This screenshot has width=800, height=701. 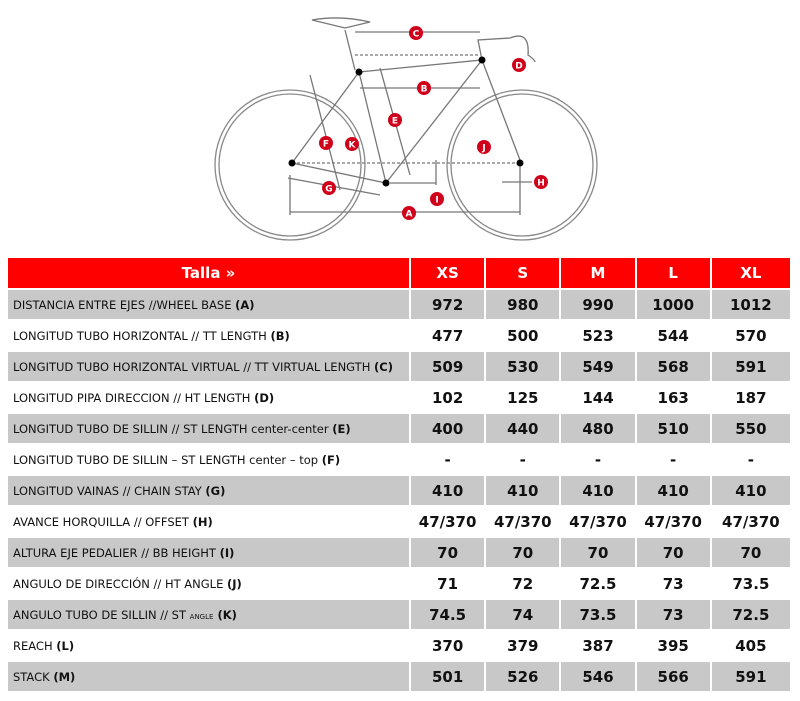 What do you see at coordinates (599, 305) in the screenshot?
I see `cell-value: 990` at bounding box center [599, 305].